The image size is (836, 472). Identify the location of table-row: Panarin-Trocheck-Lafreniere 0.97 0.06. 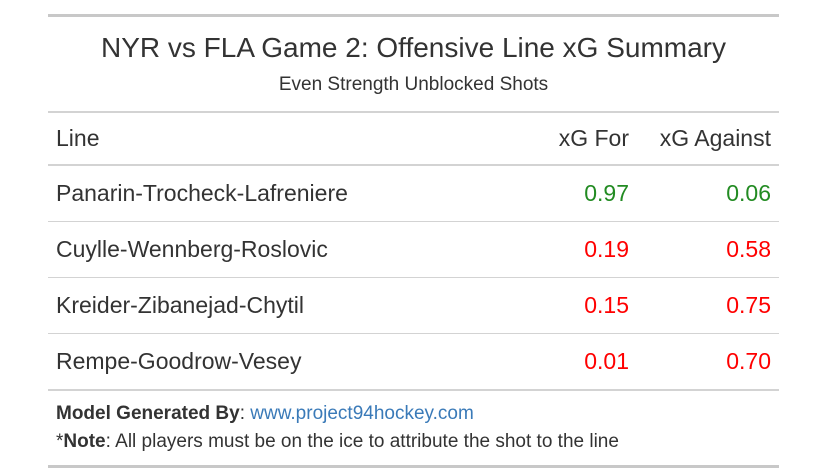
(413, 193).